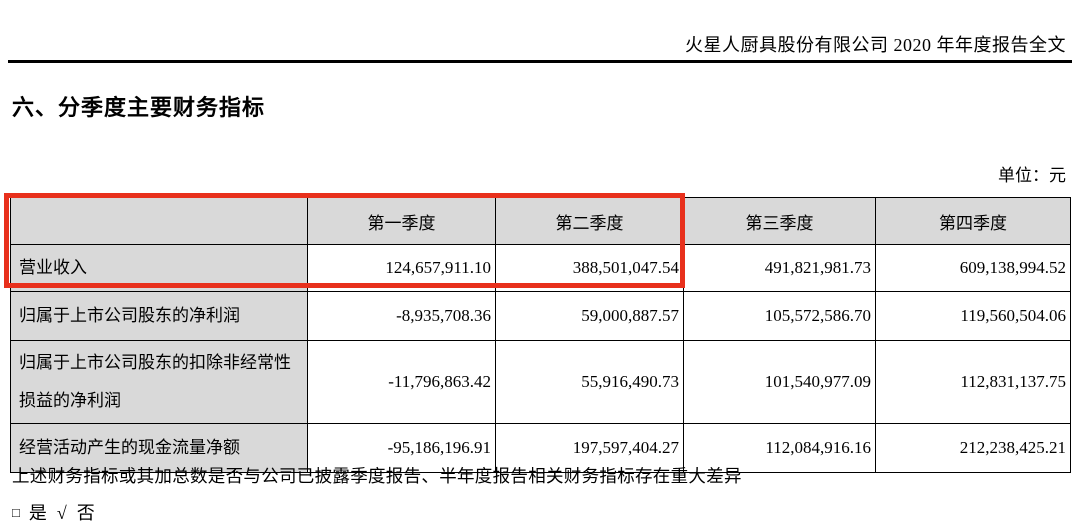 The image size is (1080, 529). What do you see at coordinates (973, 382) in the screenshot?
I see `cell-value: 112,831,137.75` at bounding box center [973, 382].